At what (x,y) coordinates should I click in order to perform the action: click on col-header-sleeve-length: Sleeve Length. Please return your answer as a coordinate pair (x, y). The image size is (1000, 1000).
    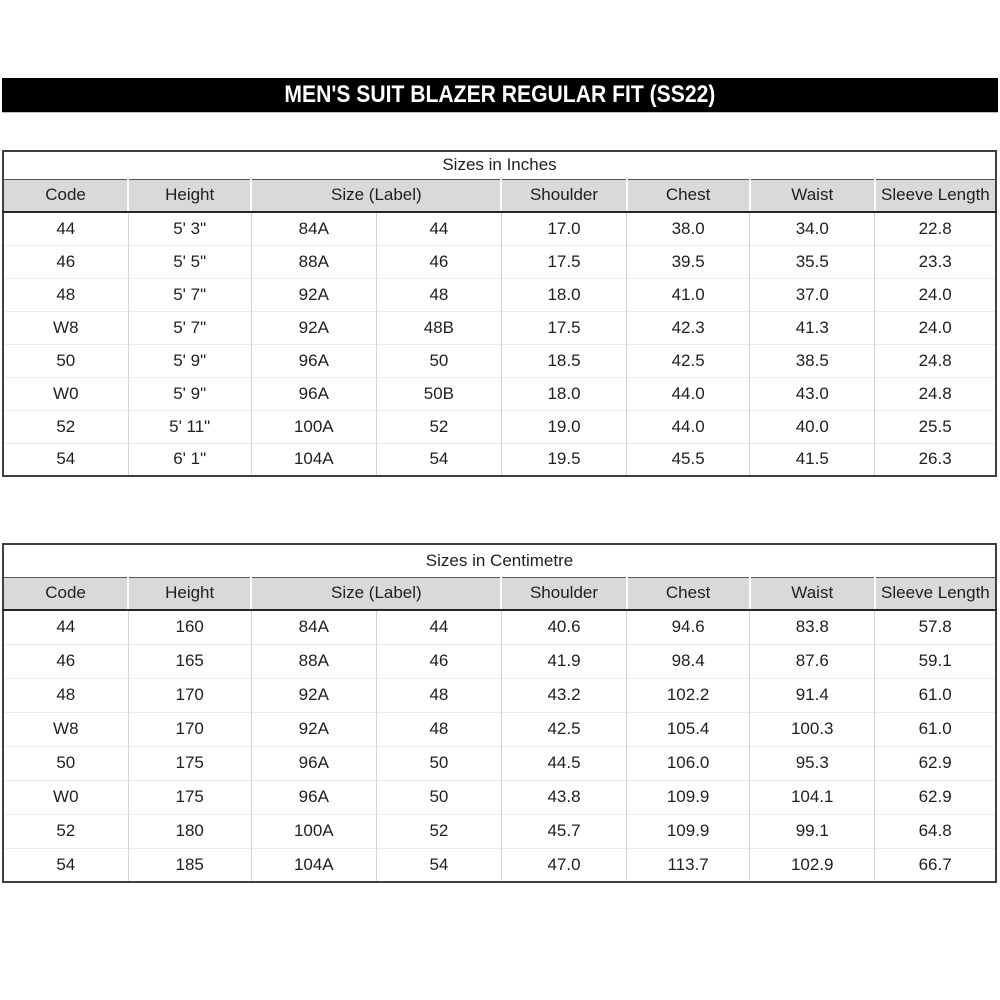
    Looking at the image, I should click on (934, 196).